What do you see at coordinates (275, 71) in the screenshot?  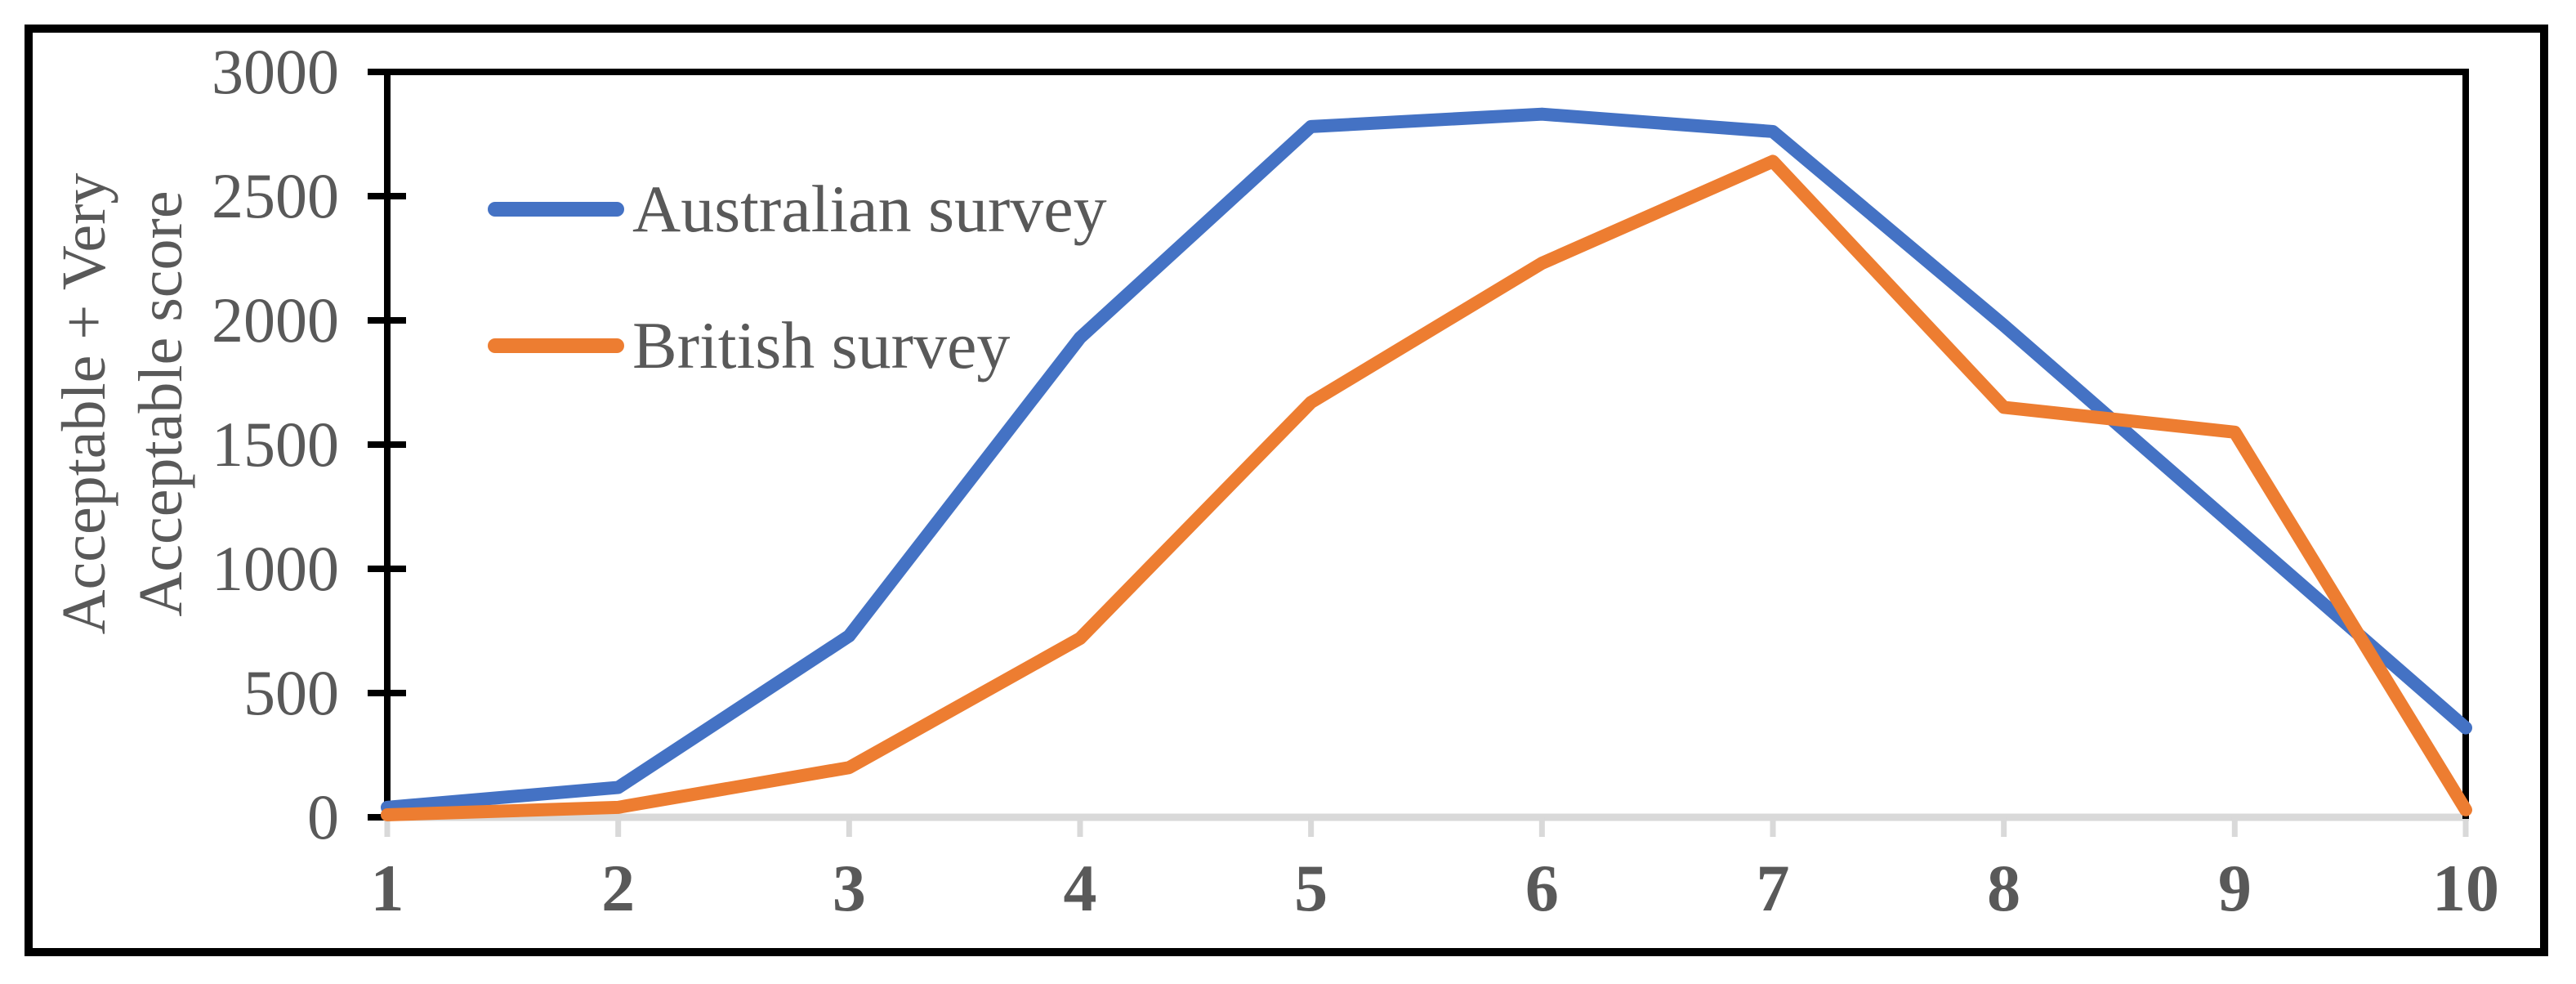 I see `y-tick-label-3000: 3000` at bounding box center [275, 71].